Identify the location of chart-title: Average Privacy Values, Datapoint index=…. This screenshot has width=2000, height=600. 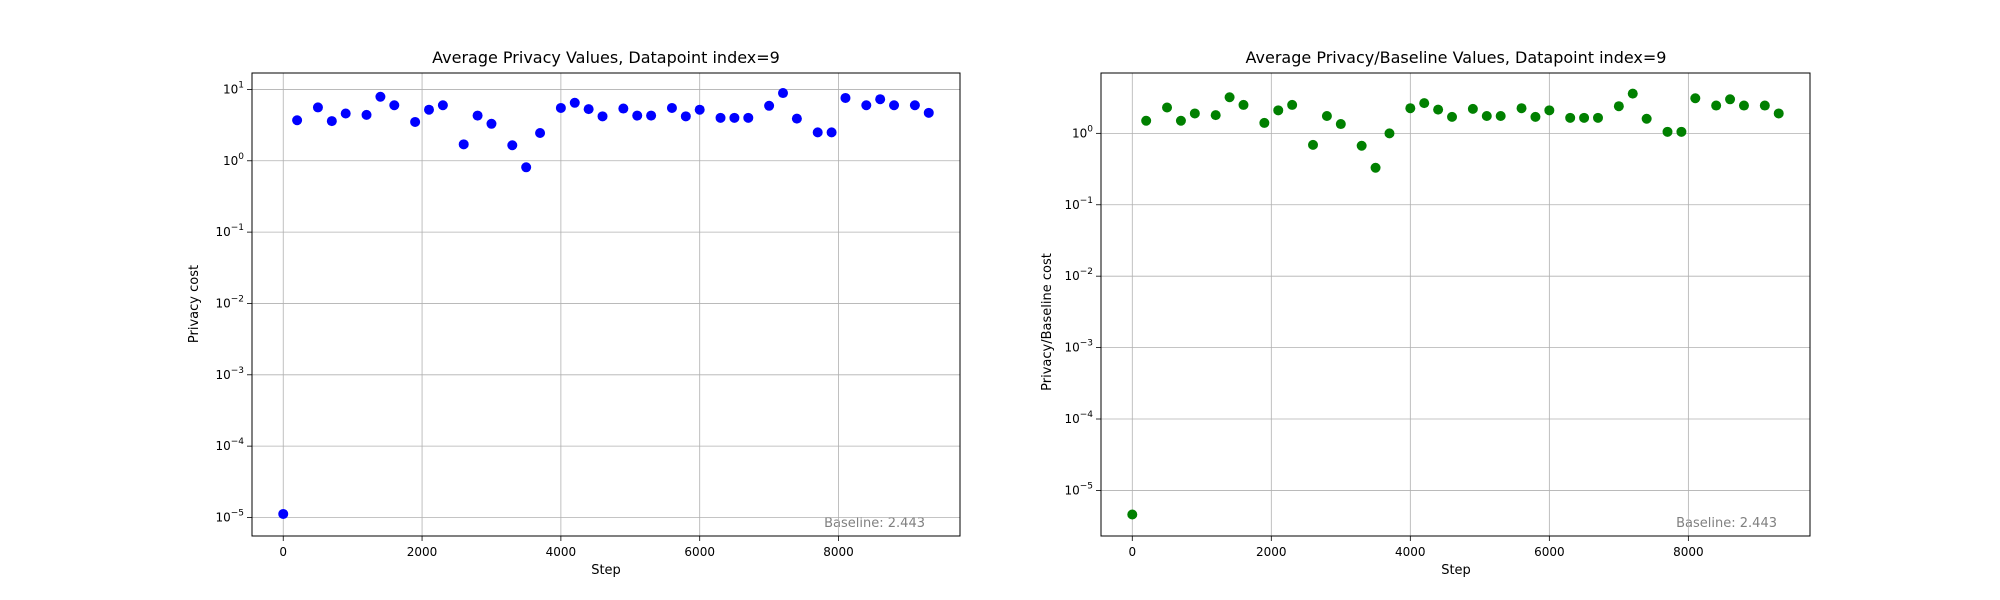
(606, 57).